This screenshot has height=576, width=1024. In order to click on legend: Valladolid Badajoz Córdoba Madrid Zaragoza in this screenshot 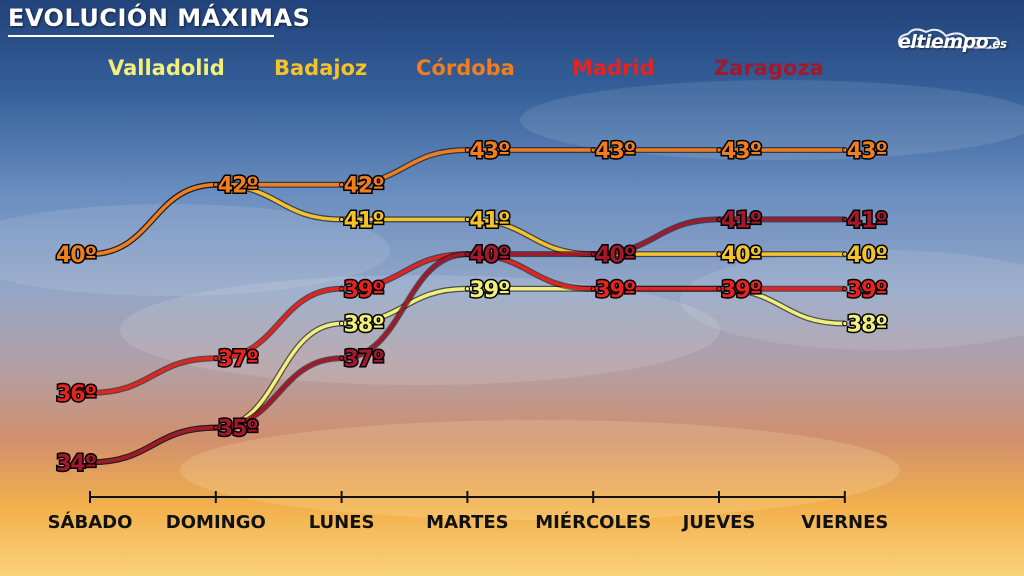, I will do `click(466, 68)`.